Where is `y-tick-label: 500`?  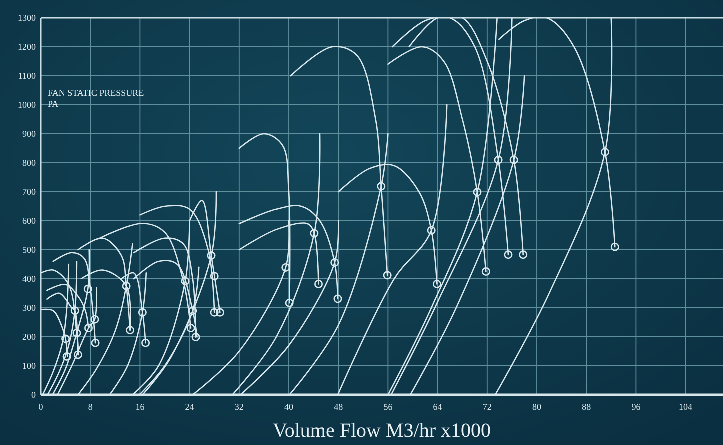 y-tick-label: 500 is located at coordinates (29, 250).